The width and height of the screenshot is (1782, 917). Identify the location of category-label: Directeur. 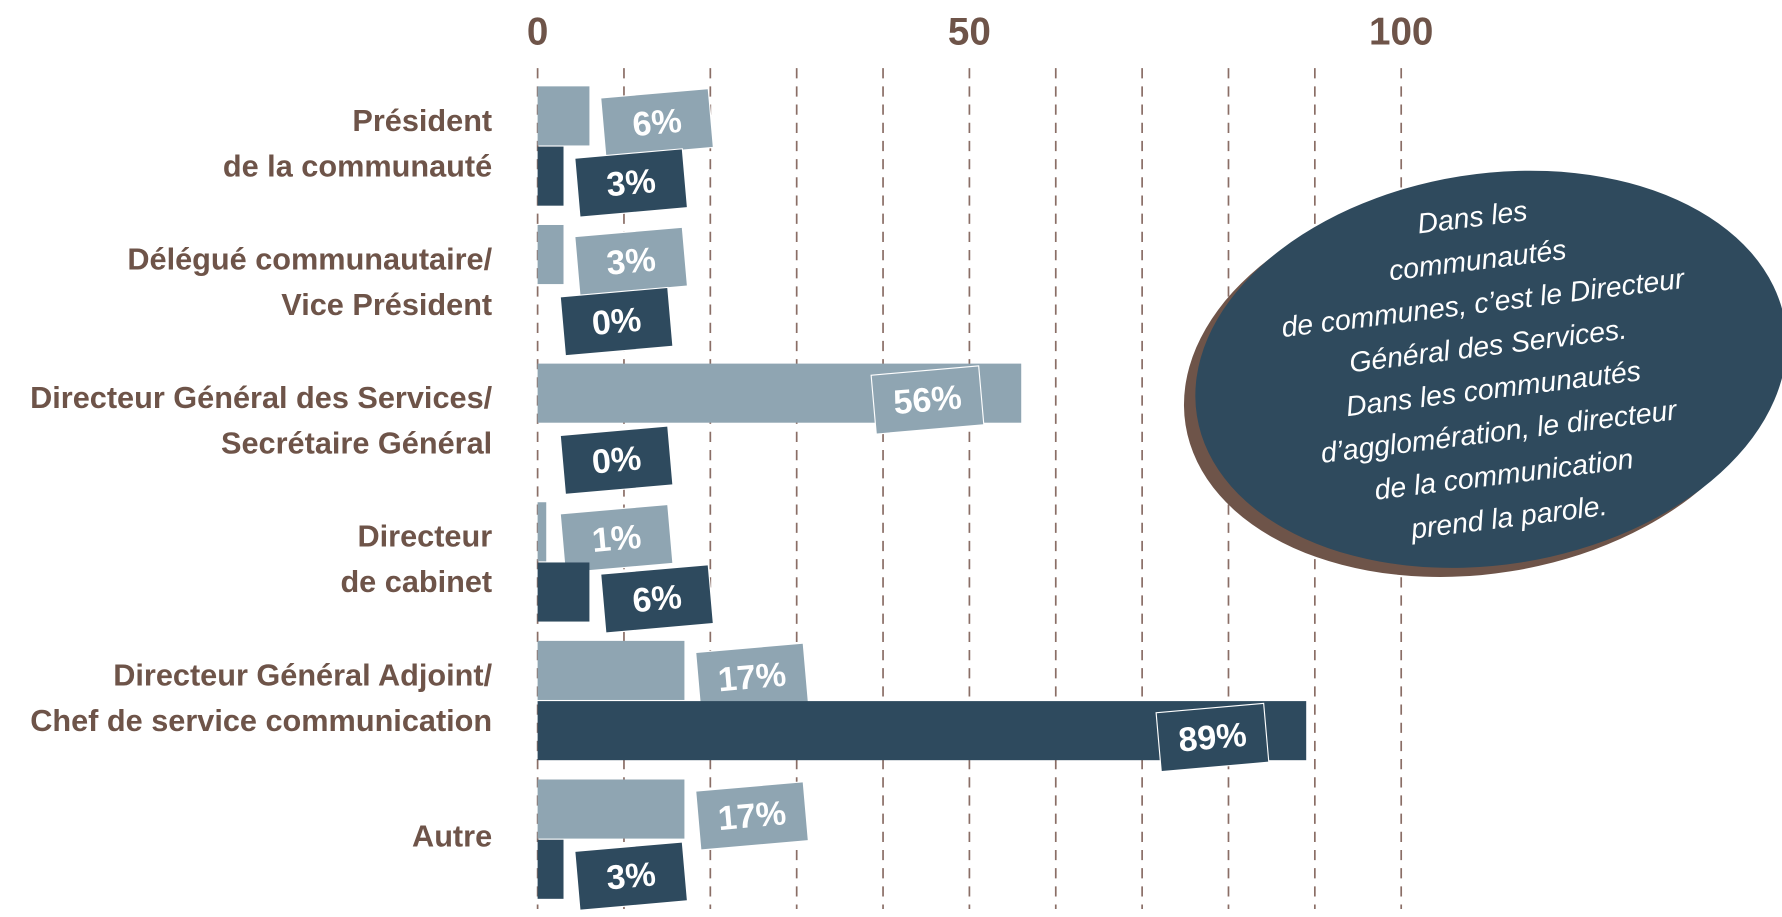
(424, 536).